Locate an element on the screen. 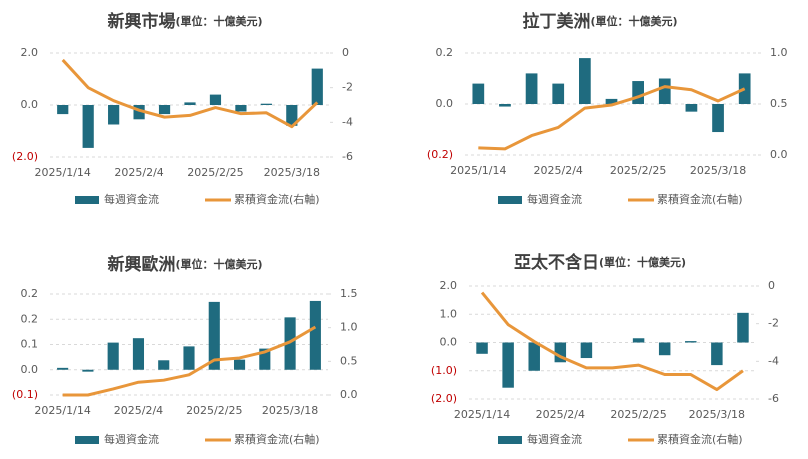 The image size is (808, 459). y2-tick-label: -4 is located at coordinates (773, 360).